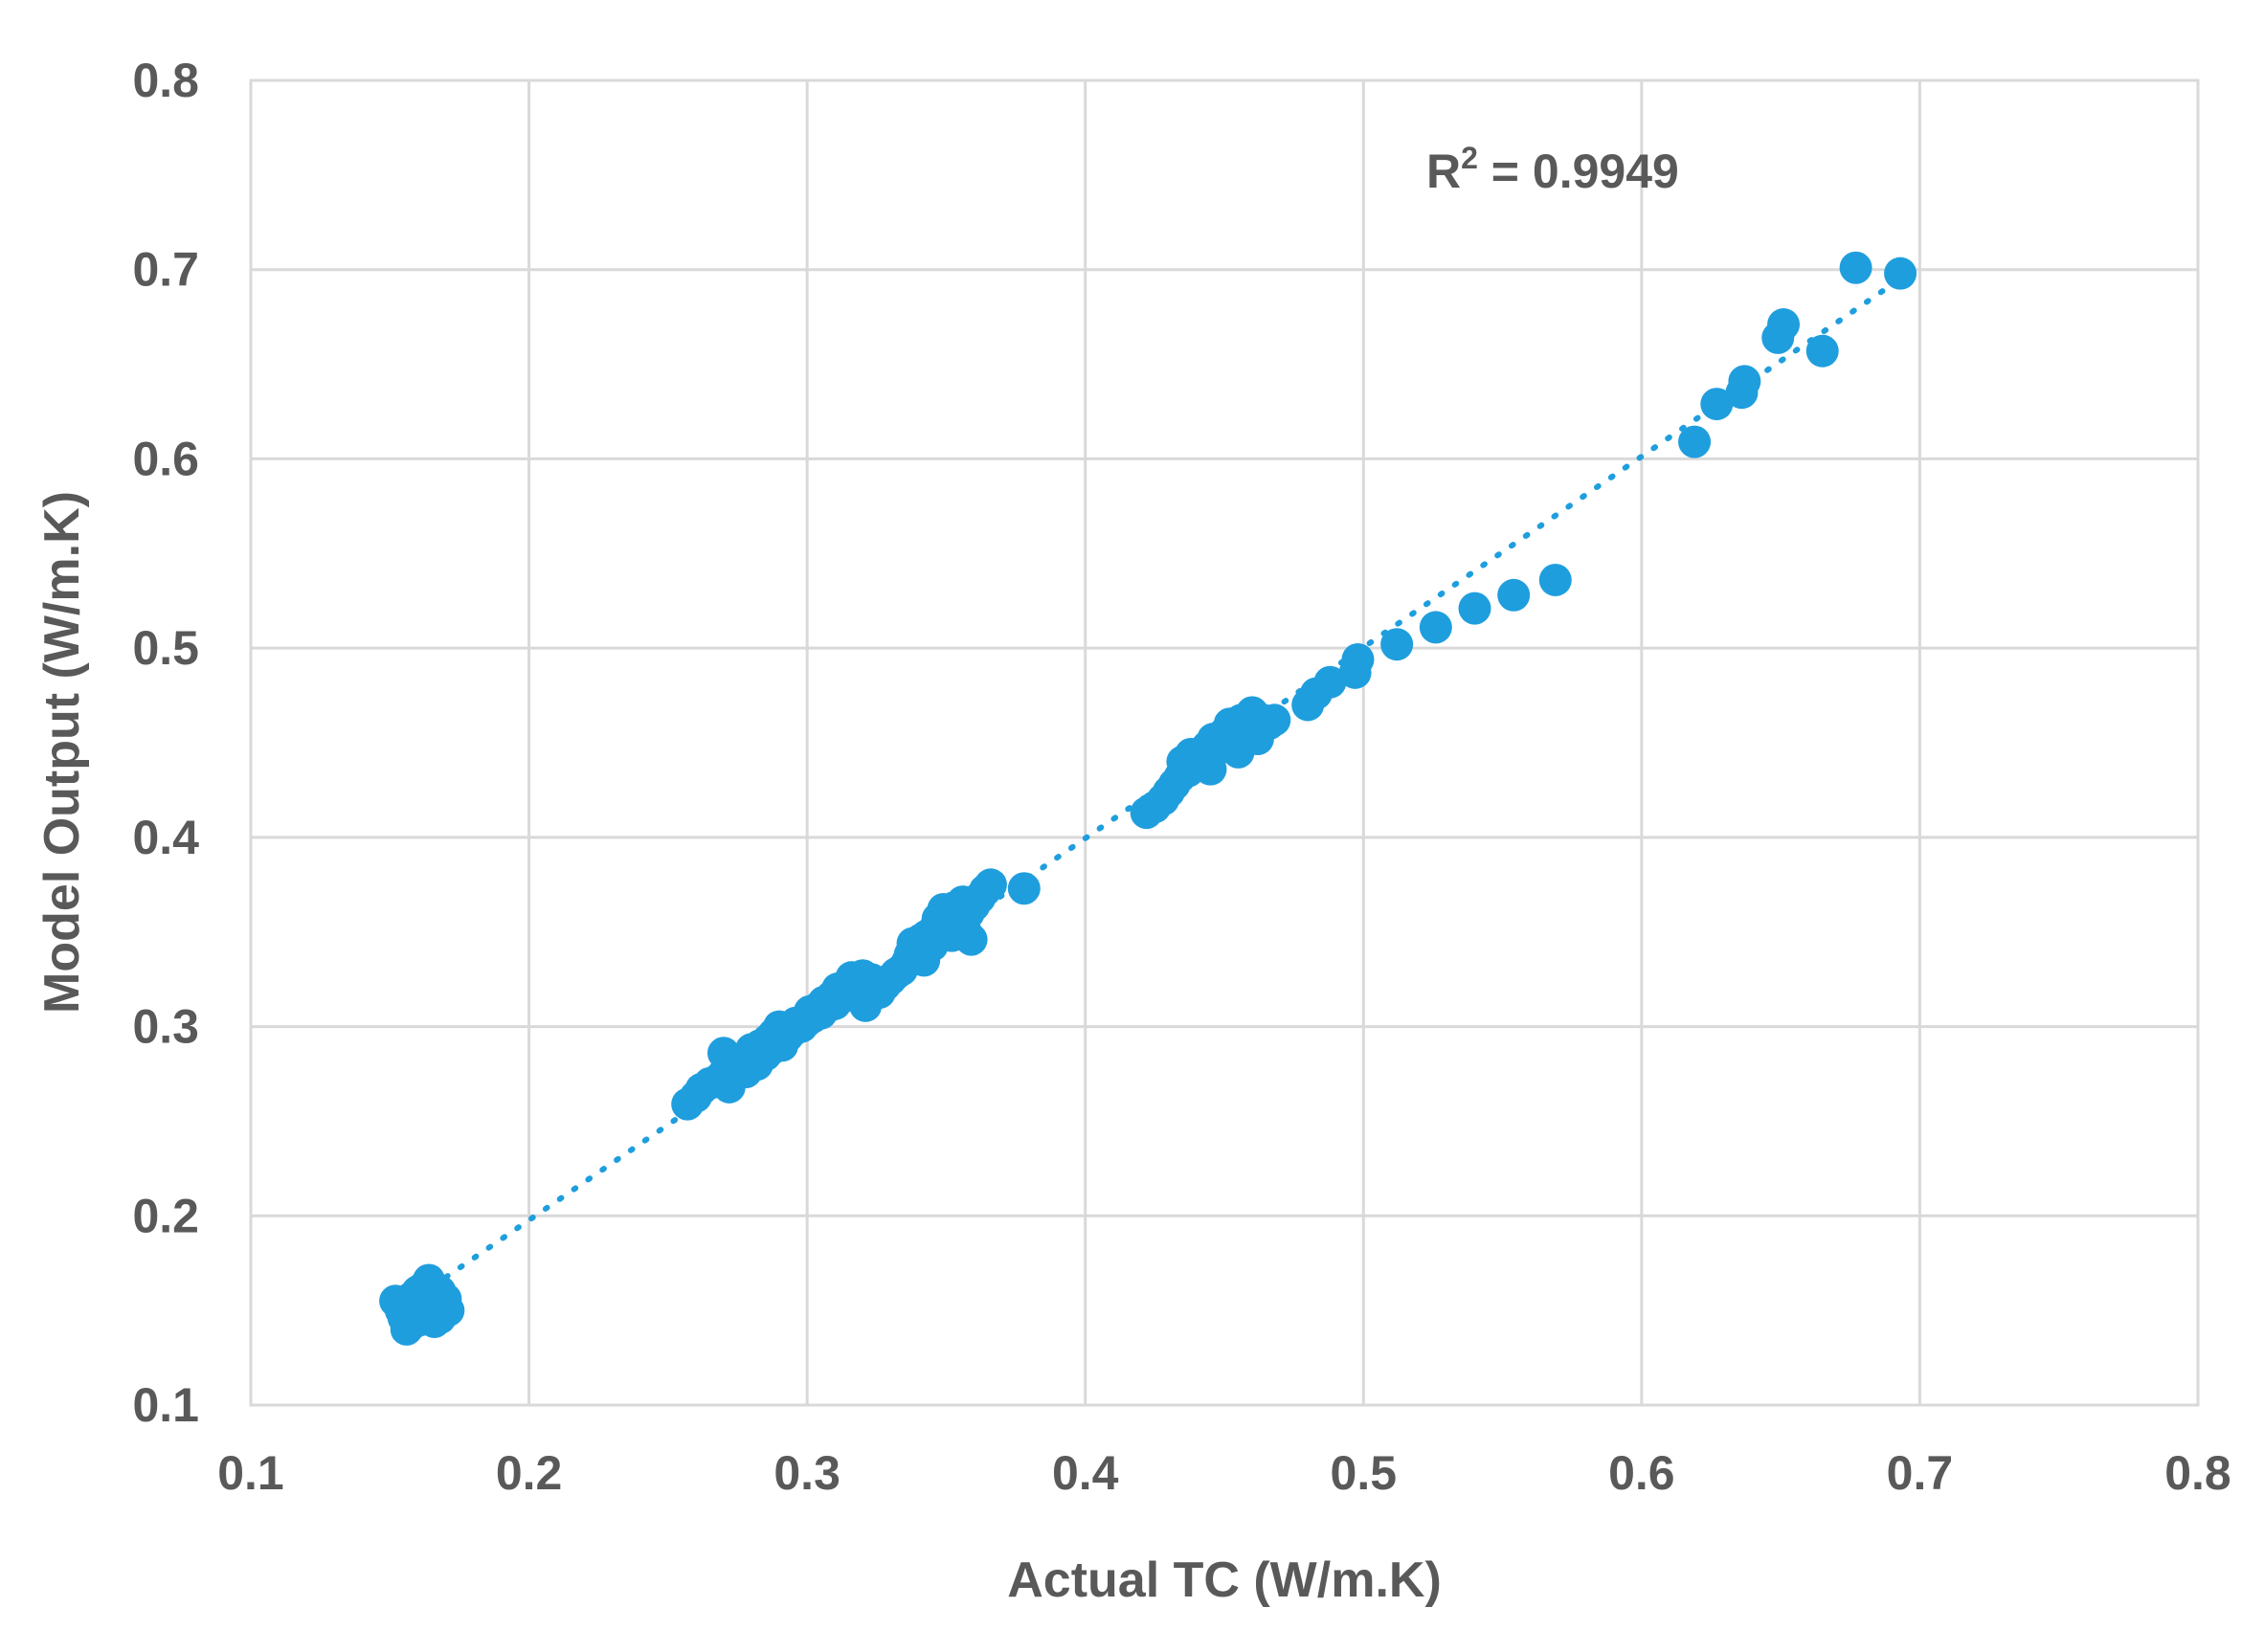 This screenshot has height=1652, width=2264. I want to click on y-axis-tick-labels: 0.1 0.2 0.3 0.4 0.5 0.6 0.7 0.8, so click(166, 743).